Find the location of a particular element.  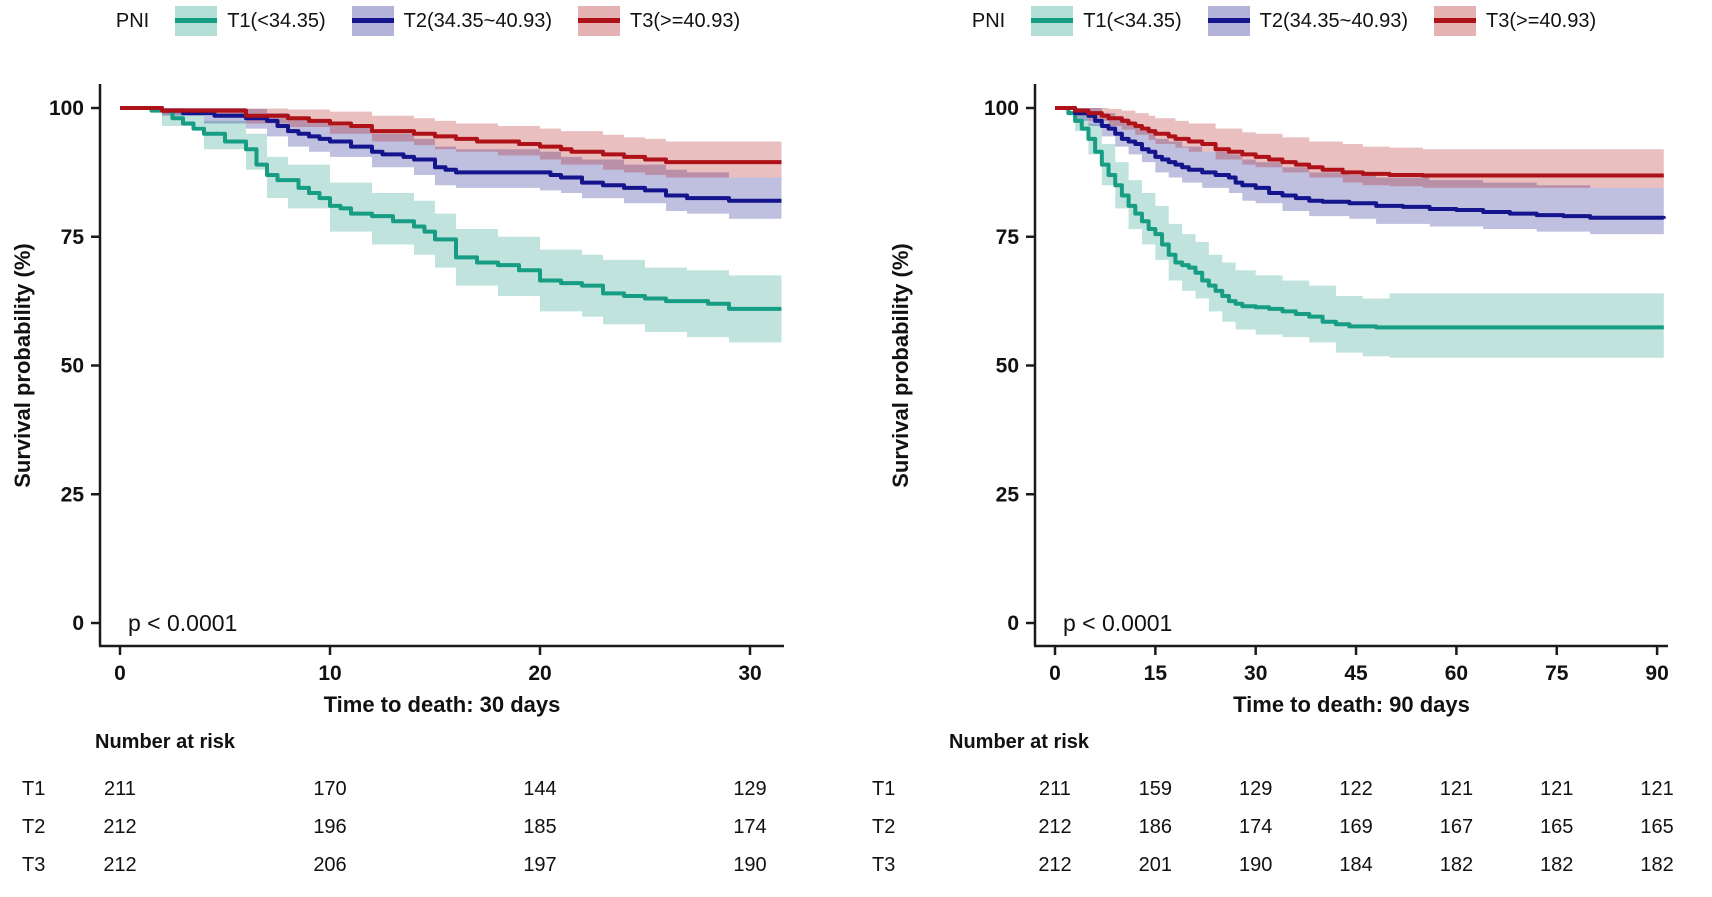

risk-row-label: T1 is located at coordinates (883, 789).